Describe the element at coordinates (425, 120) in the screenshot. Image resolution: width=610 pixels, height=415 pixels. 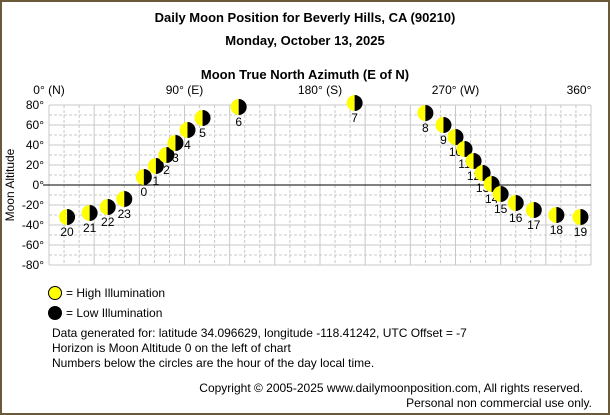
I see `moon-point: 8` at that location.